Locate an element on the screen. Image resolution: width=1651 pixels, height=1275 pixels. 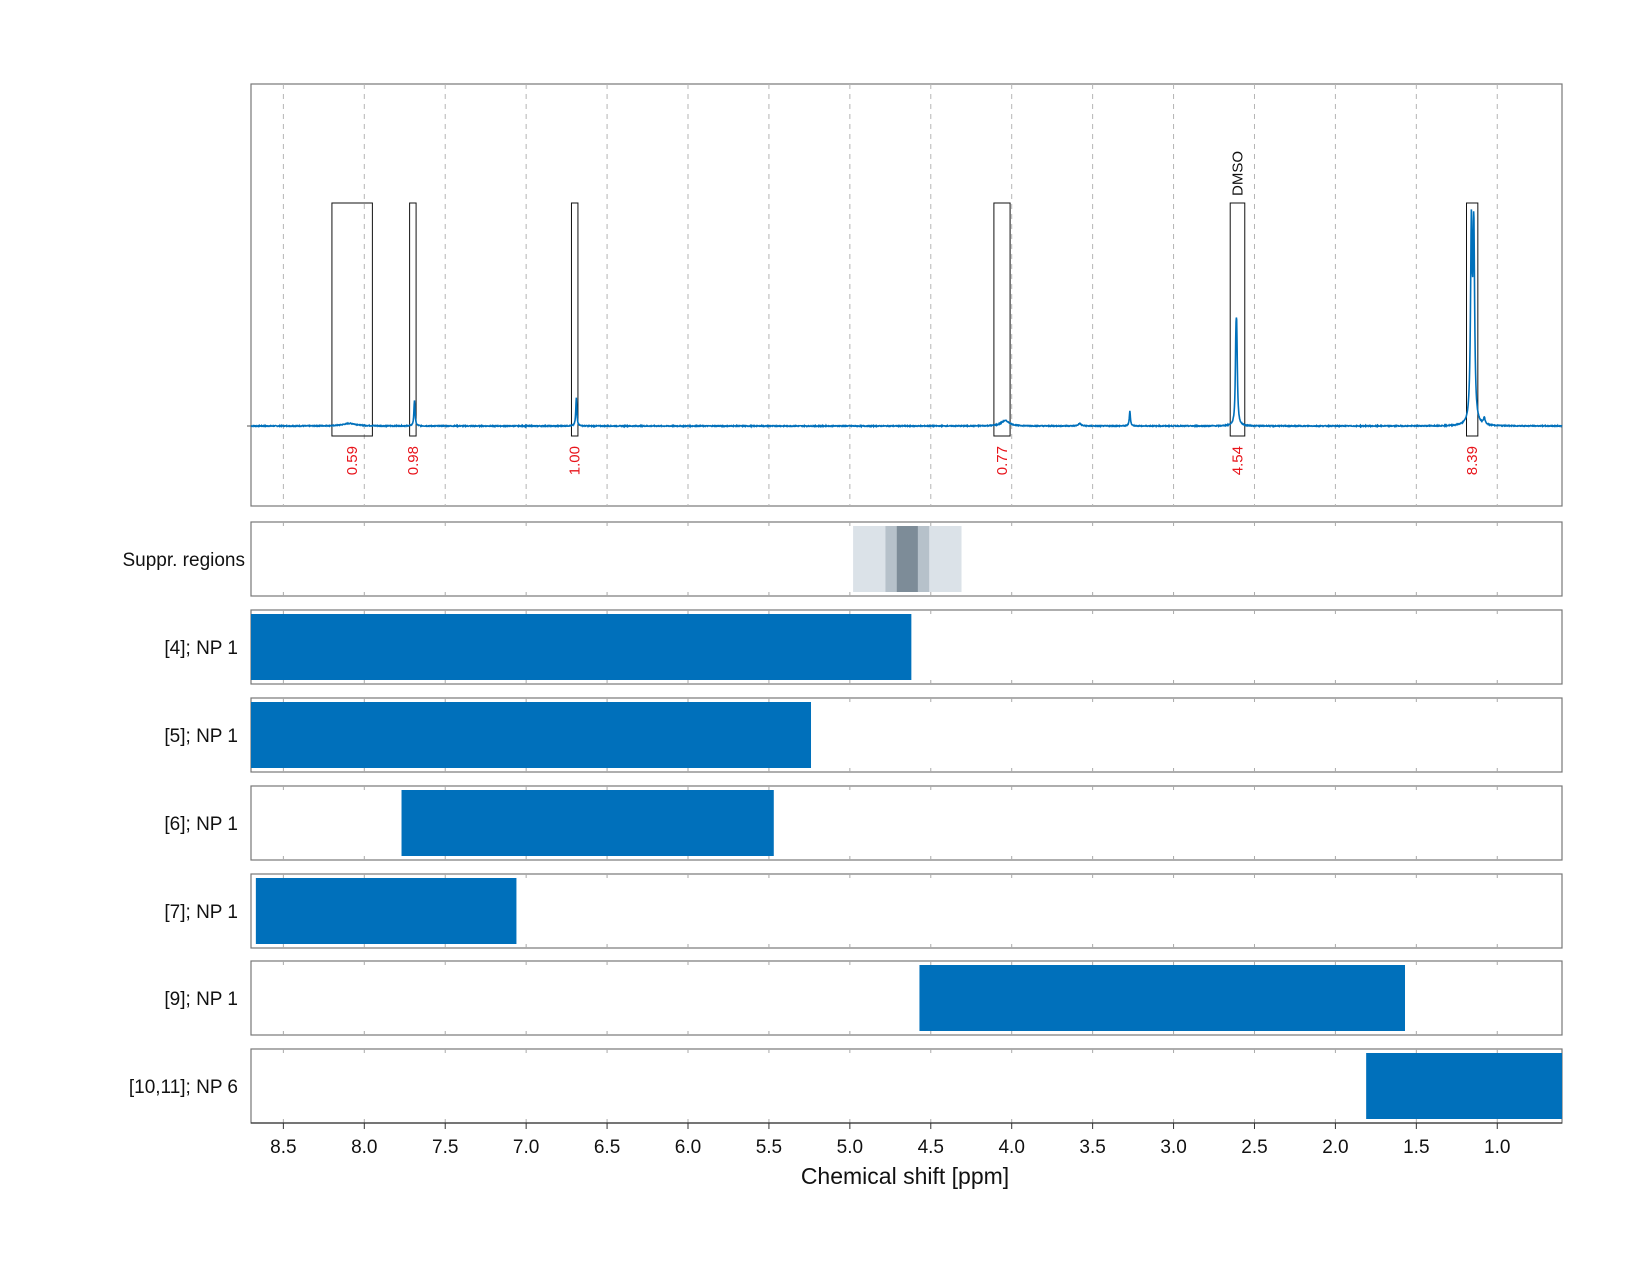
range-track-label: [7]; NP 1 is located at coordinates (201, 912).